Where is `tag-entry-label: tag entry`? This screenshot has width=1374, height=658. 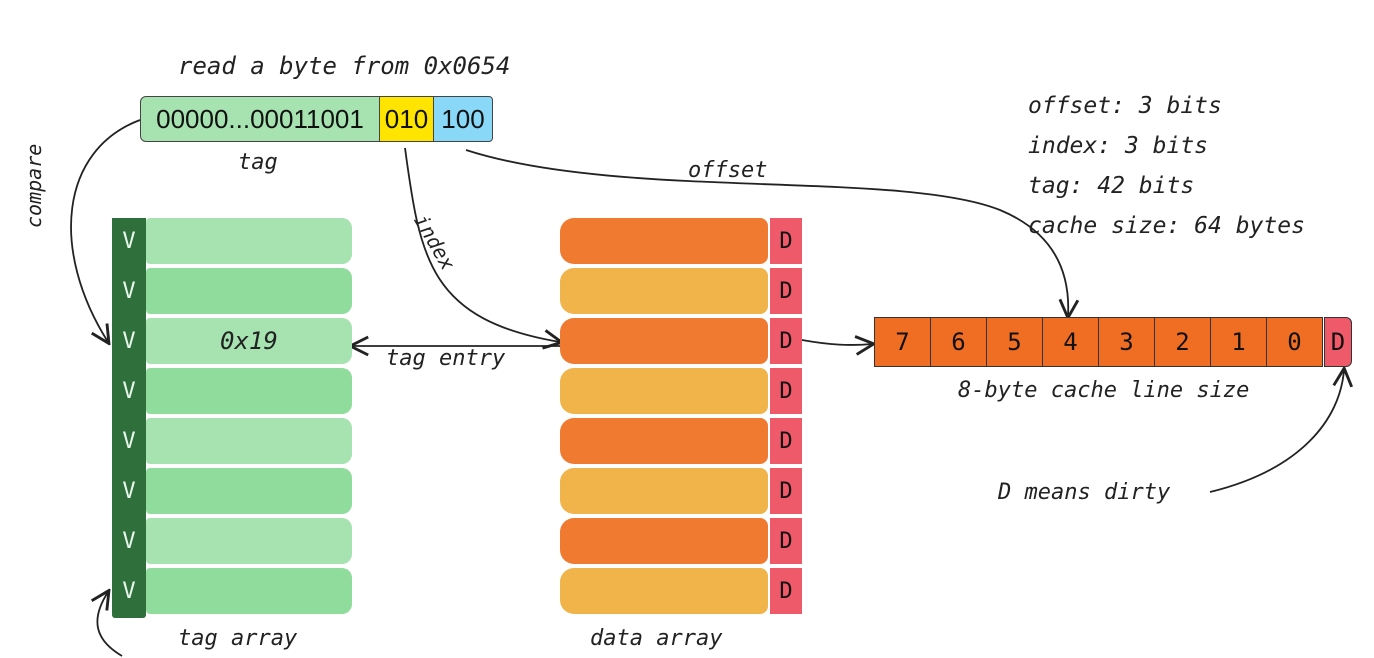
tag-entry-label: tag entry is located at coordinates (446, 358).